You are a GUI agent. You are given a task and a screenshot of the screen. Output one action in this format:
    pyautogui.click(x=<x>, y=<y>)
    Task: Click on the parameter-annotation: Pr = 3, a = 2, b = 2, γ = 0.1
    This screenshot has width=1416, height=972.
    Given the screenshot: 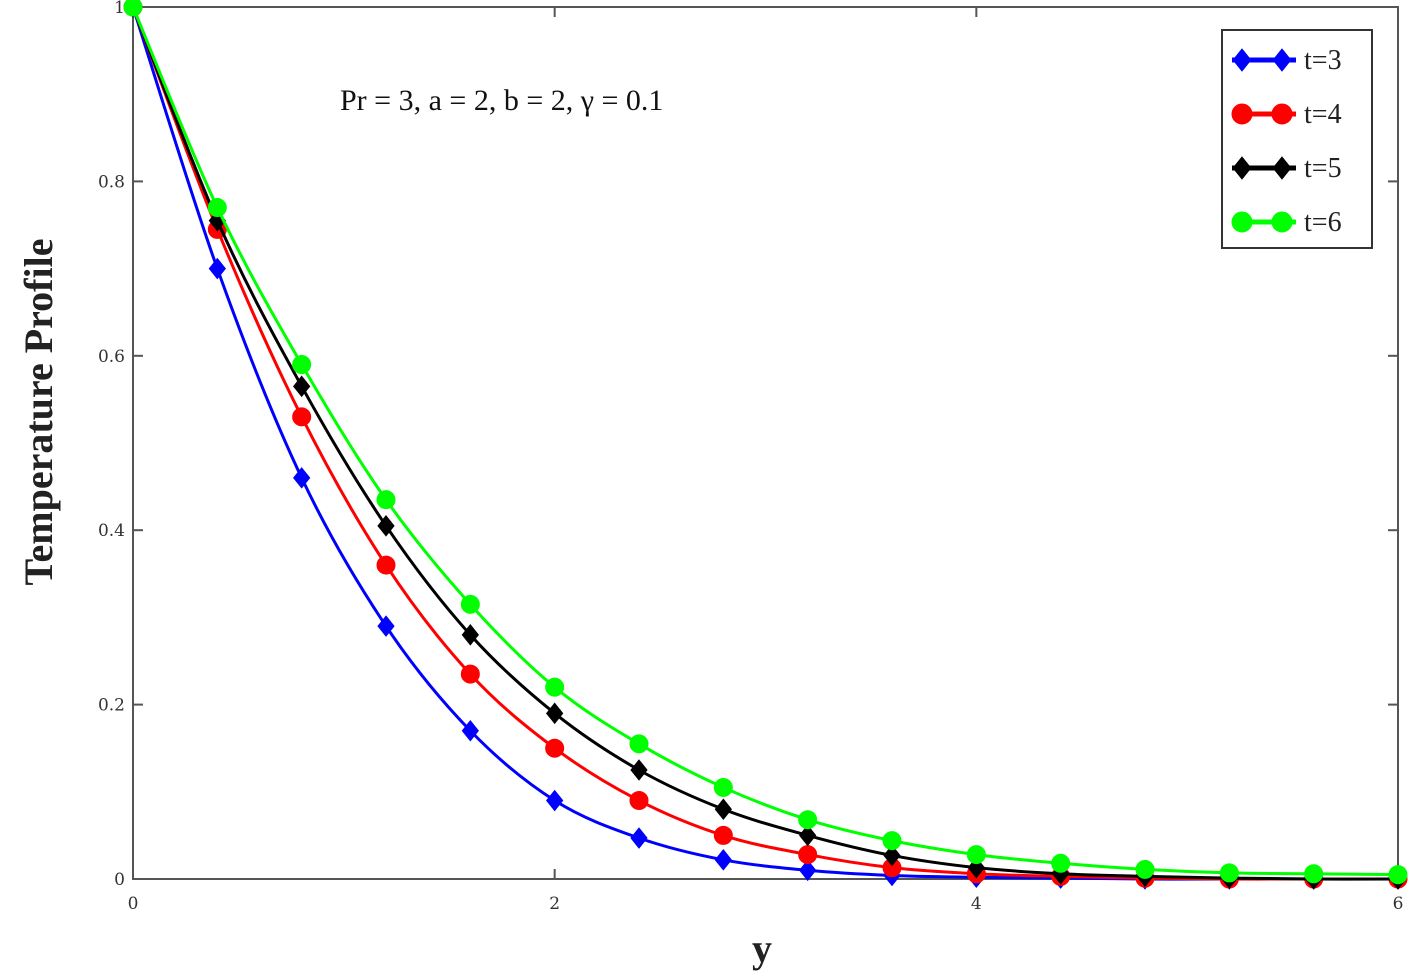 What is the action you would take?
    pyautogui.click(x=501, y=100)
    